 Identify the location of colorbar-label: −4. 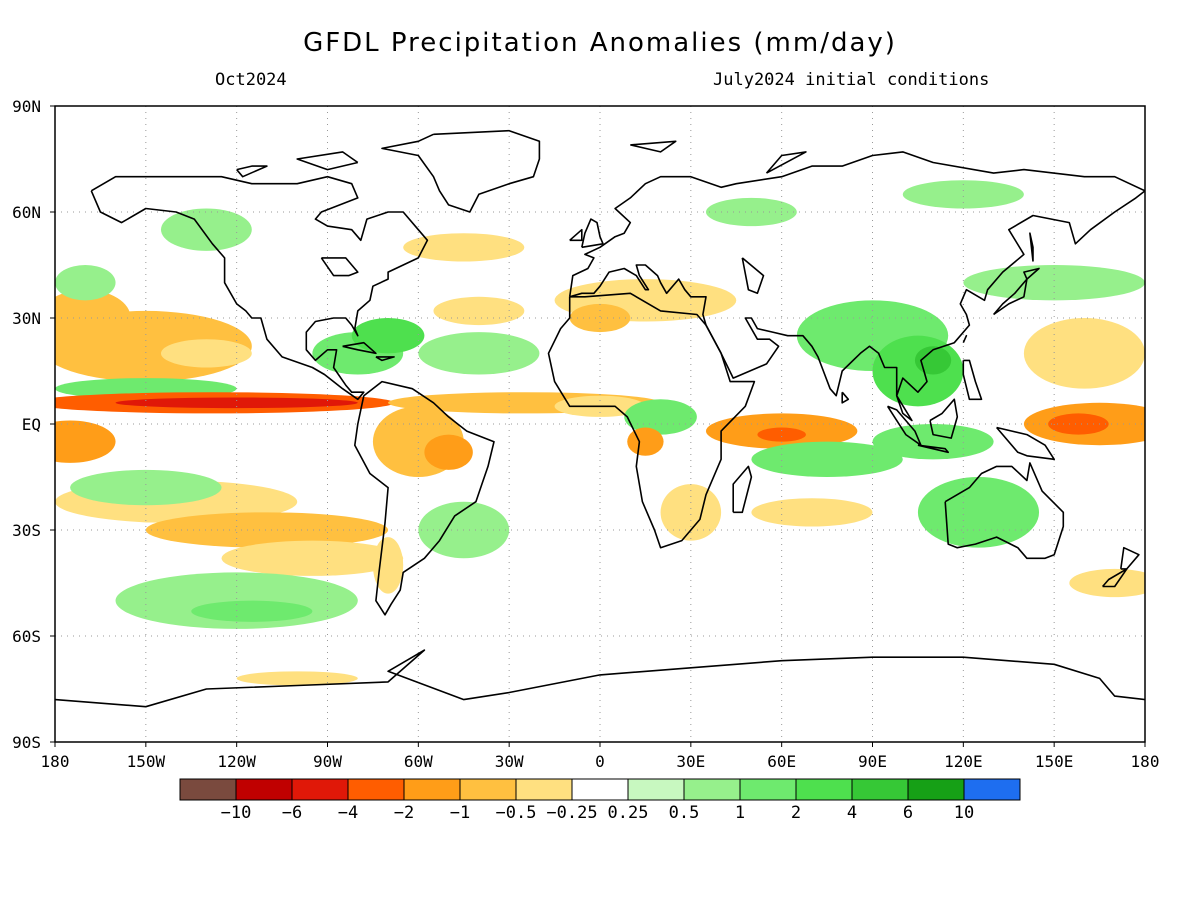
(348, 813).